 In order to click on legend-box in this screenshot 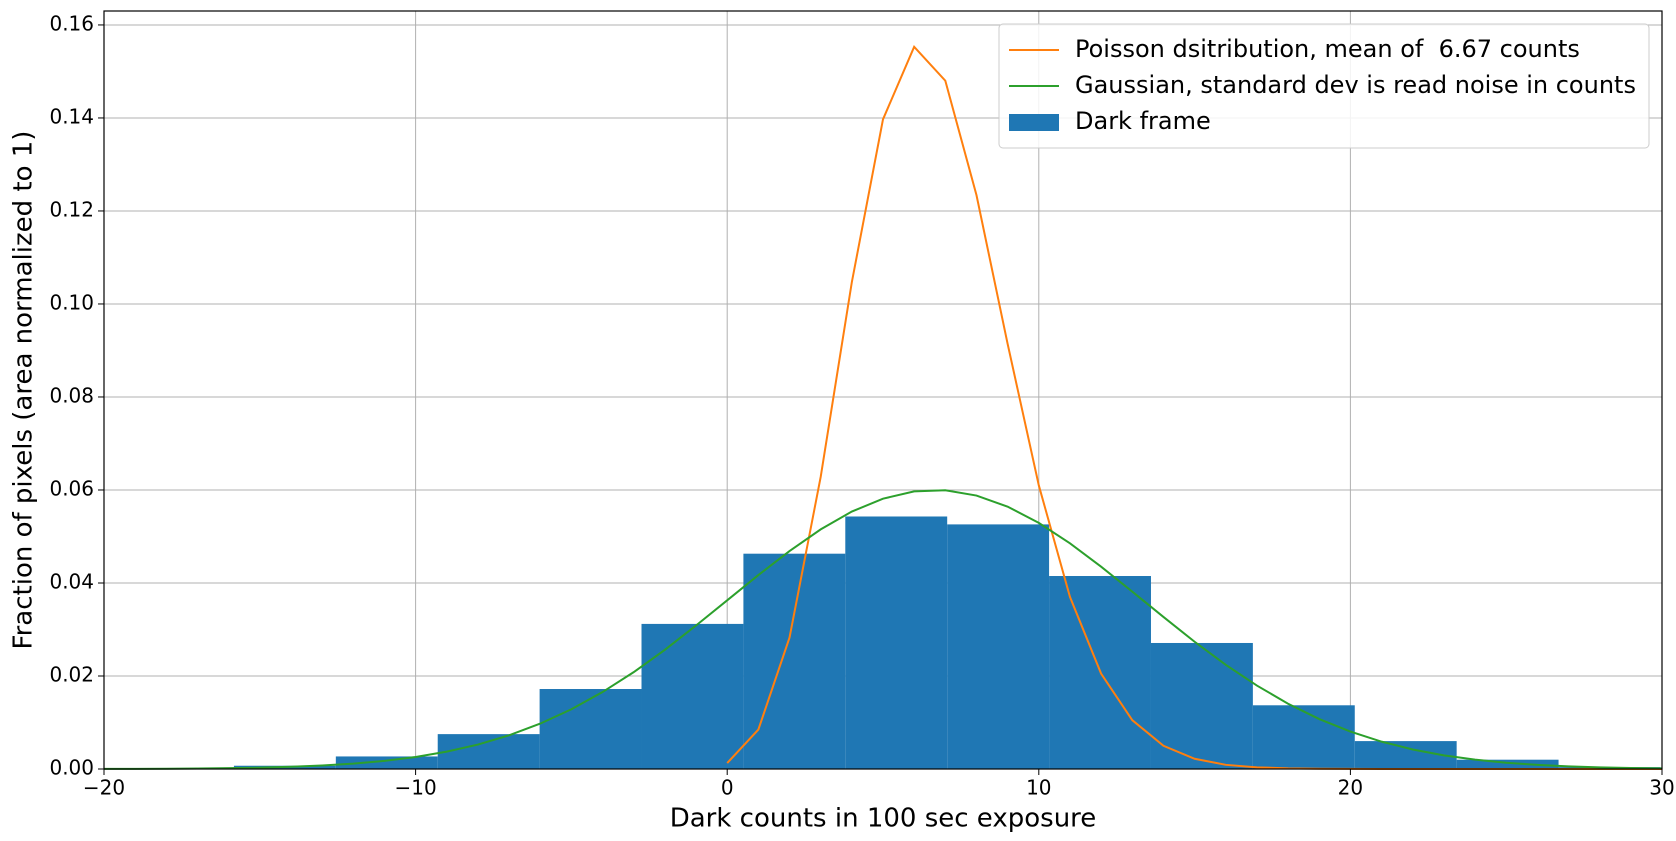, I will do `click(1324, 86)`.